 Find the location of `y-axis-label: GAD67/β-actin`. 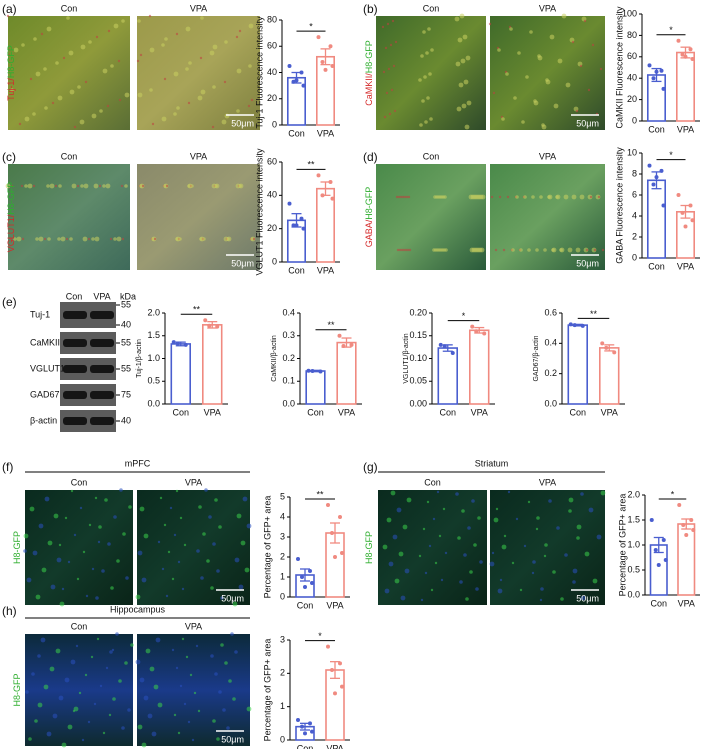

y-axis-label: GAD67/β-actin is located at coordinates (536, 358).